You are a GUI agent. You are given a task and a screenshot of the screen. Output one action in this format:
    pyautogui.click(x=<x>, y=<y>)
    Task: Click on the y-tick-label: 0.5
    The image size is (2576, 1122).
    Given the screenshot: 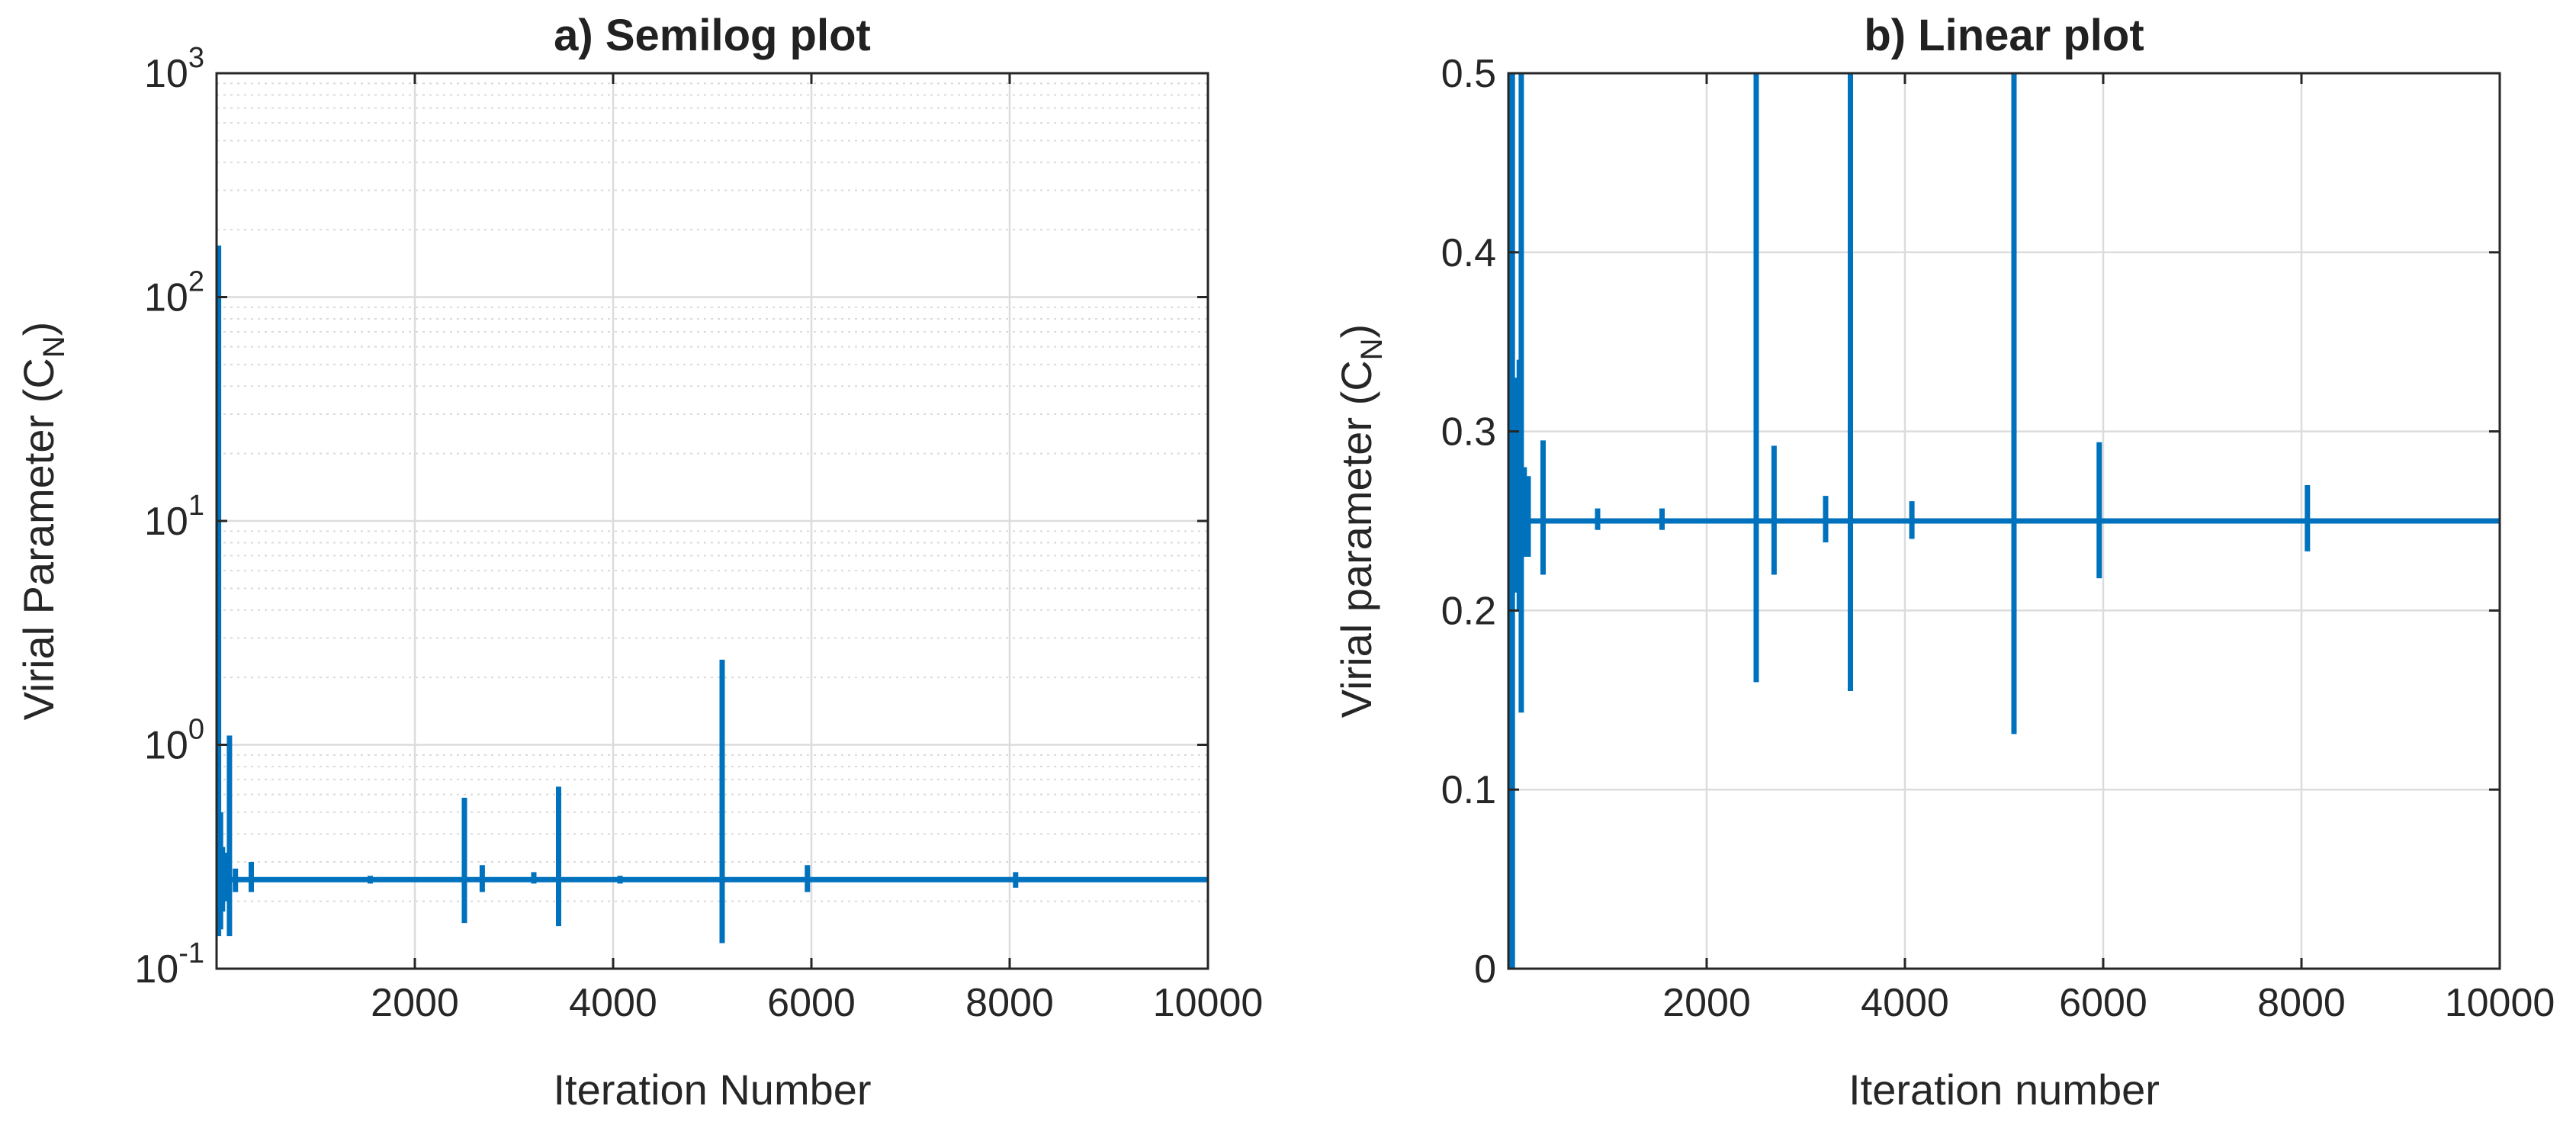 What is the action you would take?
    pyautogui.click(x=1468, y=74)
    